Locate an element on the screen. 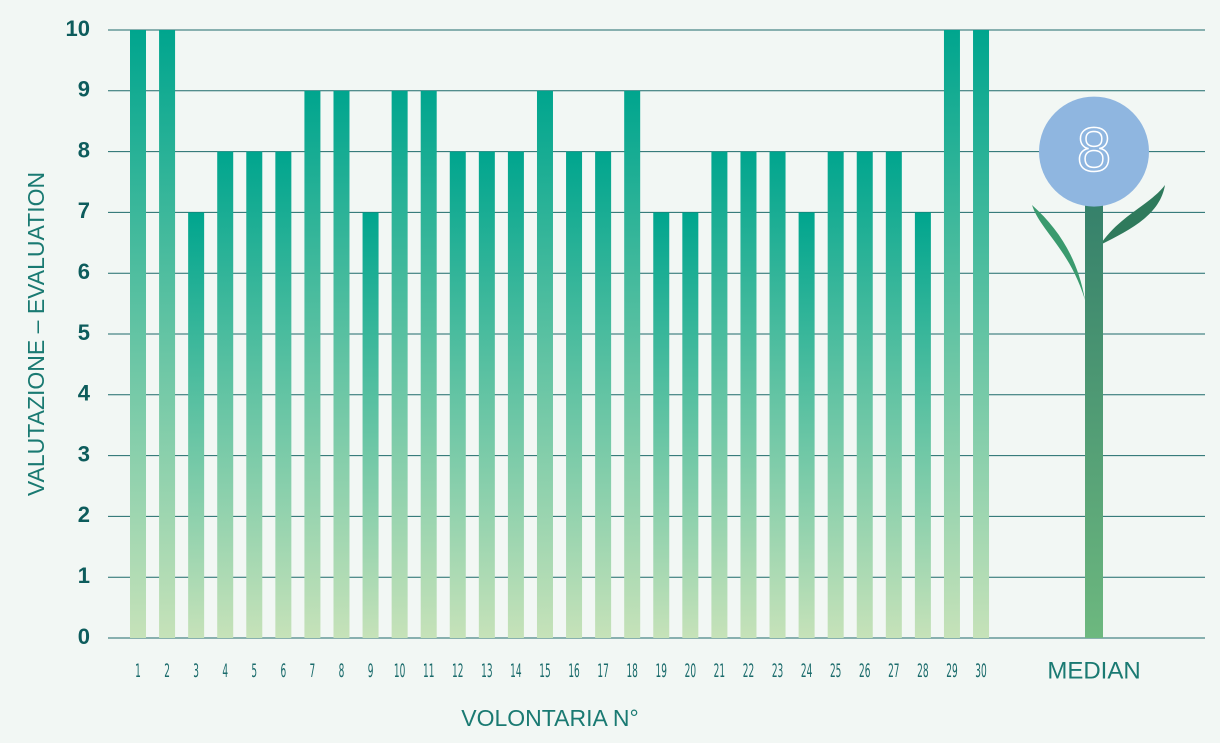  x-tick-label: 10 is located at coordinates (399, 672).